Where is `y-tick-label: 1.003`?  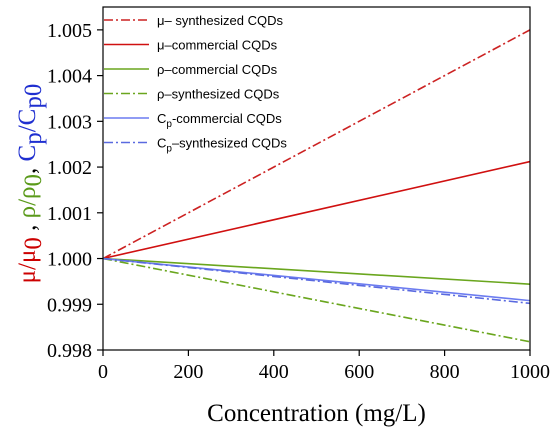
y-tick-label: 1.003 is located at coordinates (69, 122).